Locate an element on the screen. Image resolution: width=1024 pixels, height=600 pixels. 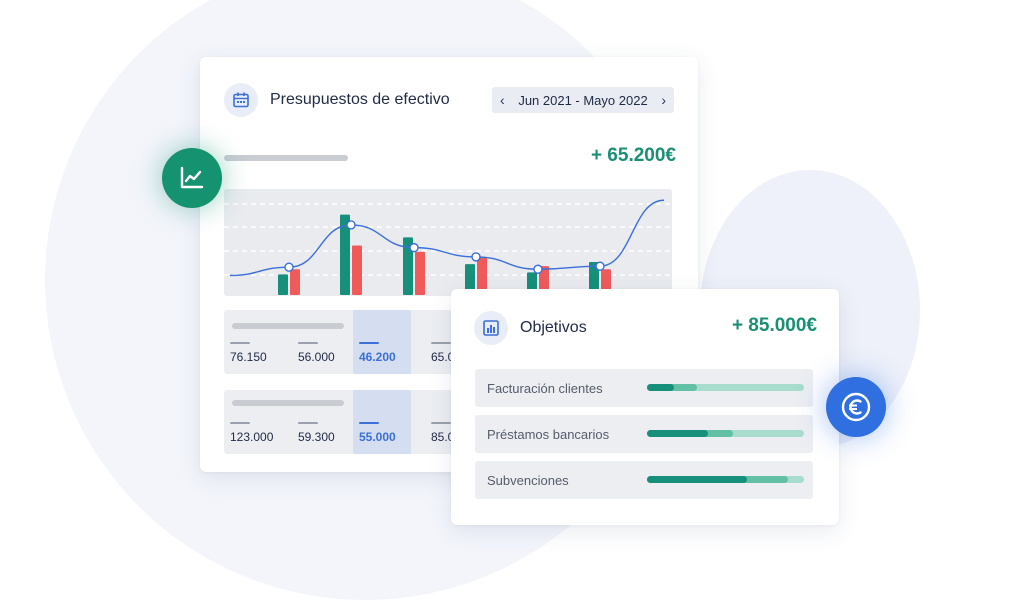
goals-title: Objetivos is located at coordinates (553, 327).